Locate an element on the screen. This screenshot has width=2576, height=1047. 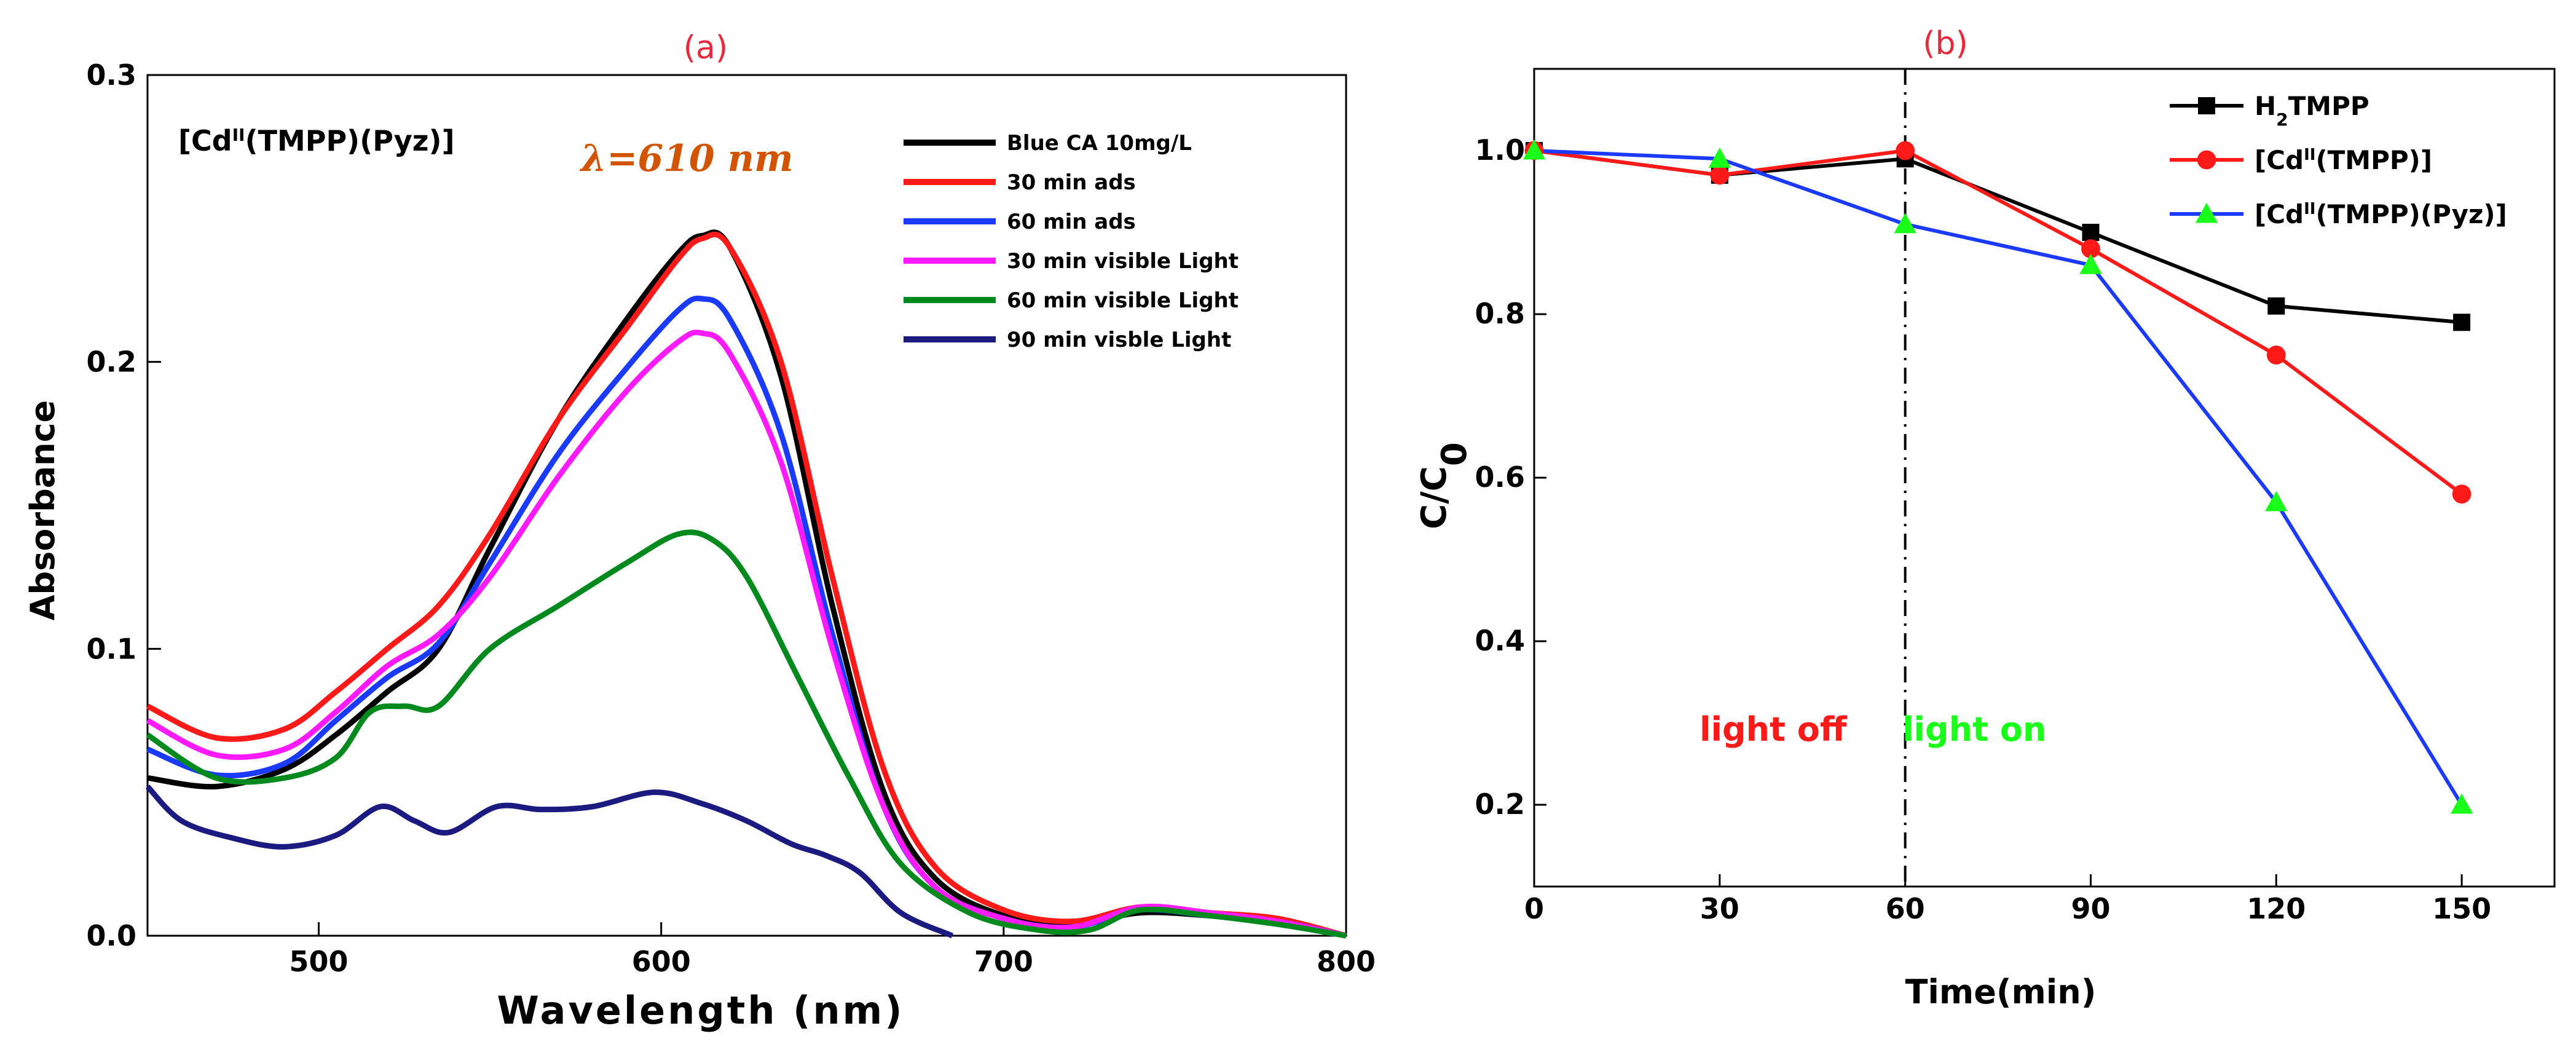
legend-entry: 30 min ads is located at coordinates (1071, 182).